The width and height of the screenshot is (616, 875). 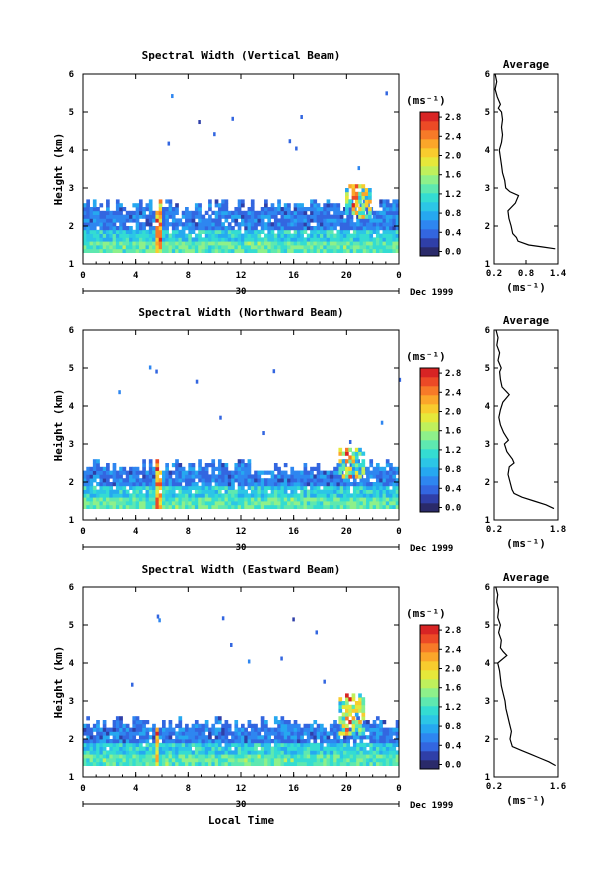 I want to click on y-axis-label: Height (km), so click(x=58, y=682).